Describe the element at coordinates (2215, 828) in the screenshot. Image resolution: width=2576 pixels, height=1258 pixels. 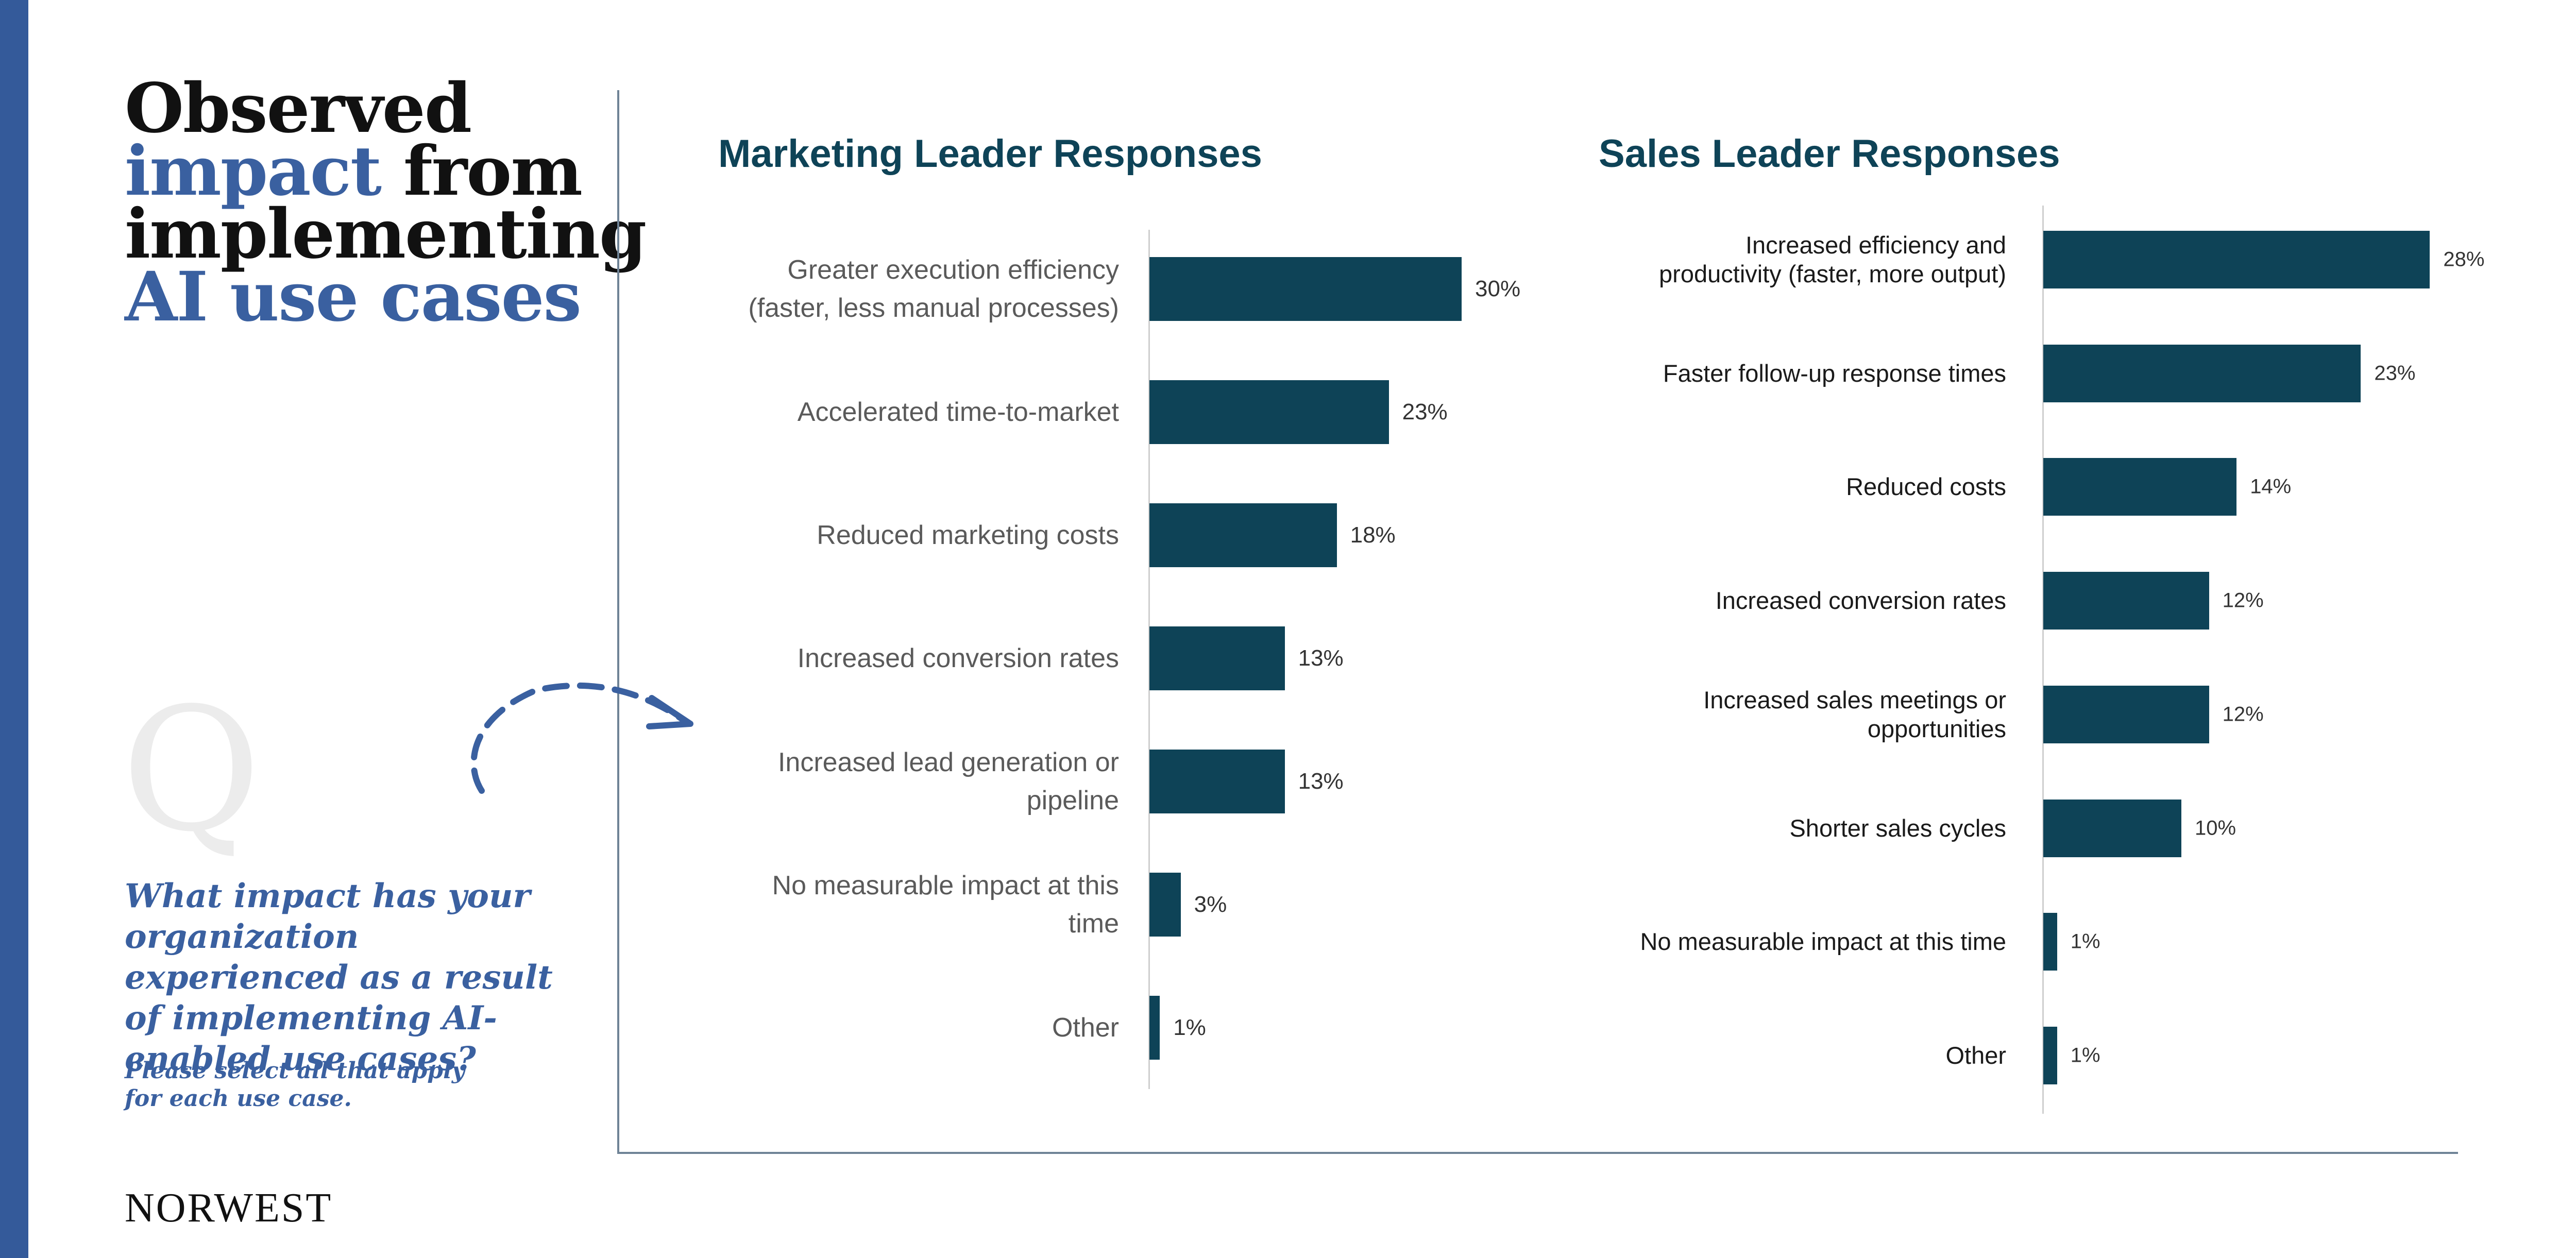
I see `value-label: 10%` at that location.